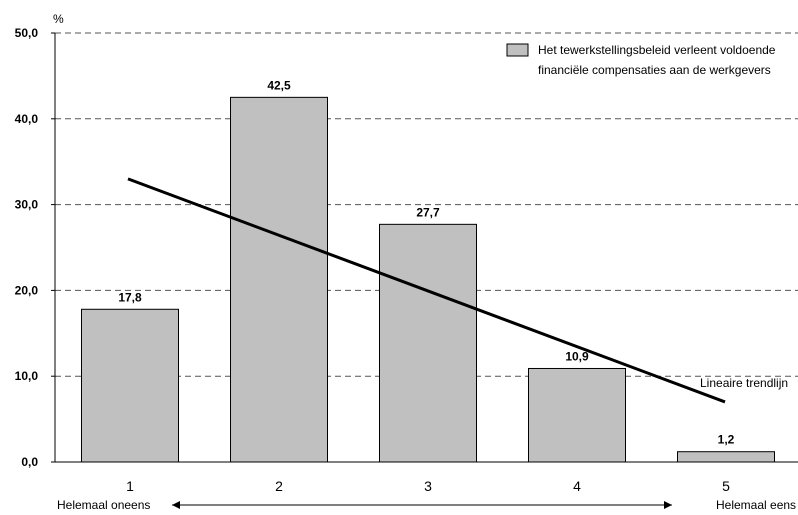  I want to click on x-axis-labels: 1 2 3 4 5, so click(428, 486).